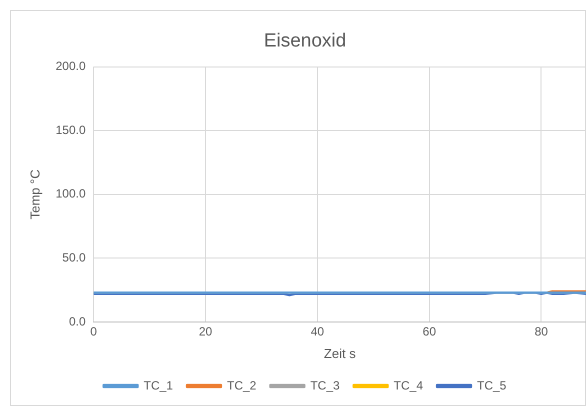 The image size is (586, 406). What do you see at coordinates (94, 331) in the screenshot?
I see `x-tick-label: 0` at bounding box center [94, 331].